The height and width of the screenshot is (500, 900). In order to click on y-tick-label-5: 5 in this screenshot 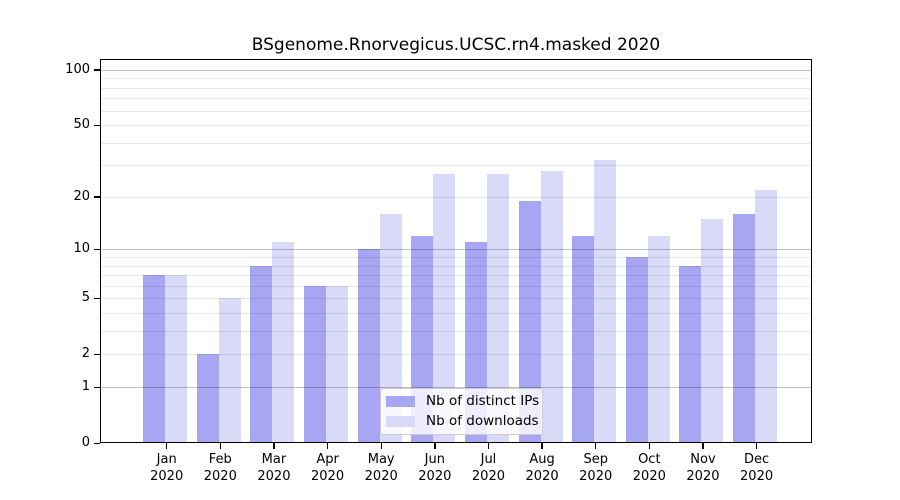, I will do `click(85, 298)`.